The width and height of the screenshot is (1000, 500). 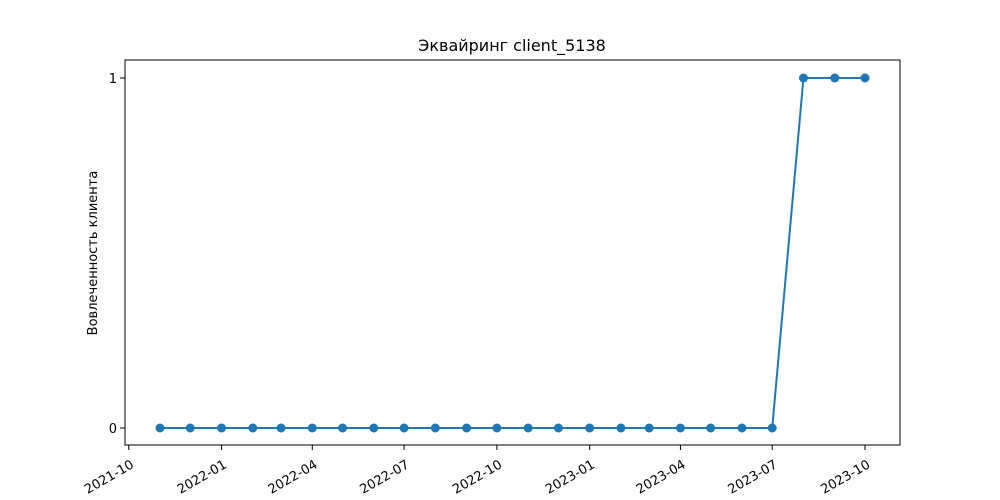 I want to click on x-tick-label: 2023-01, so click(x=570, y=477).